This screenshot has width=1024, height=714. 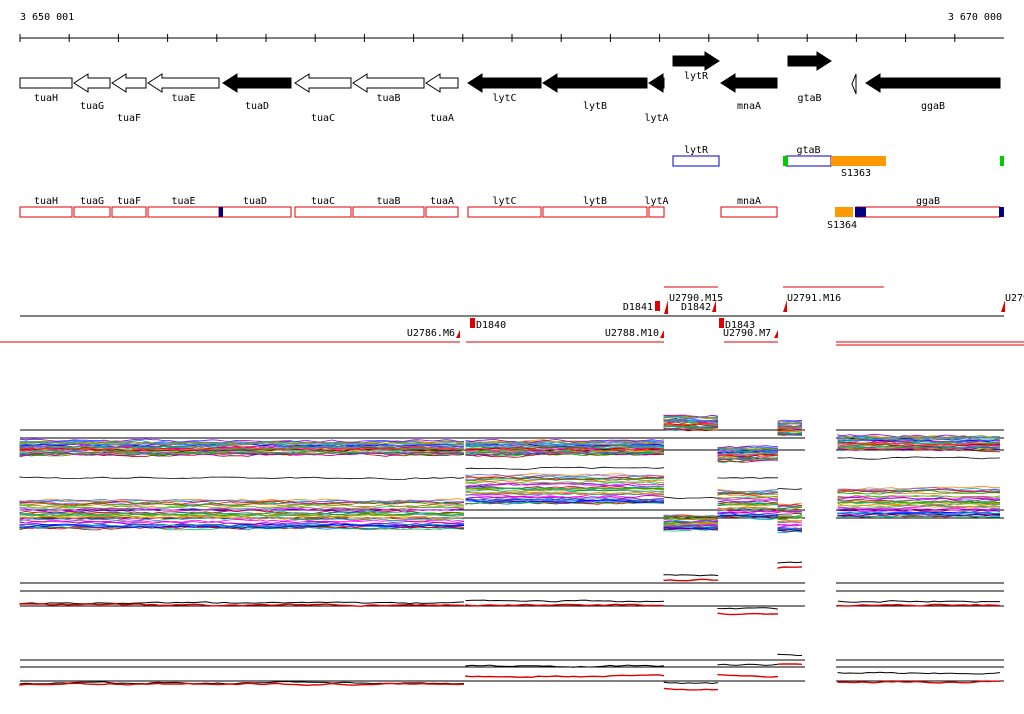 What do you see at coordinates (656, 212) in the screenshot?
I see `transcript-box-lytA` at bounding box center [656, 212].